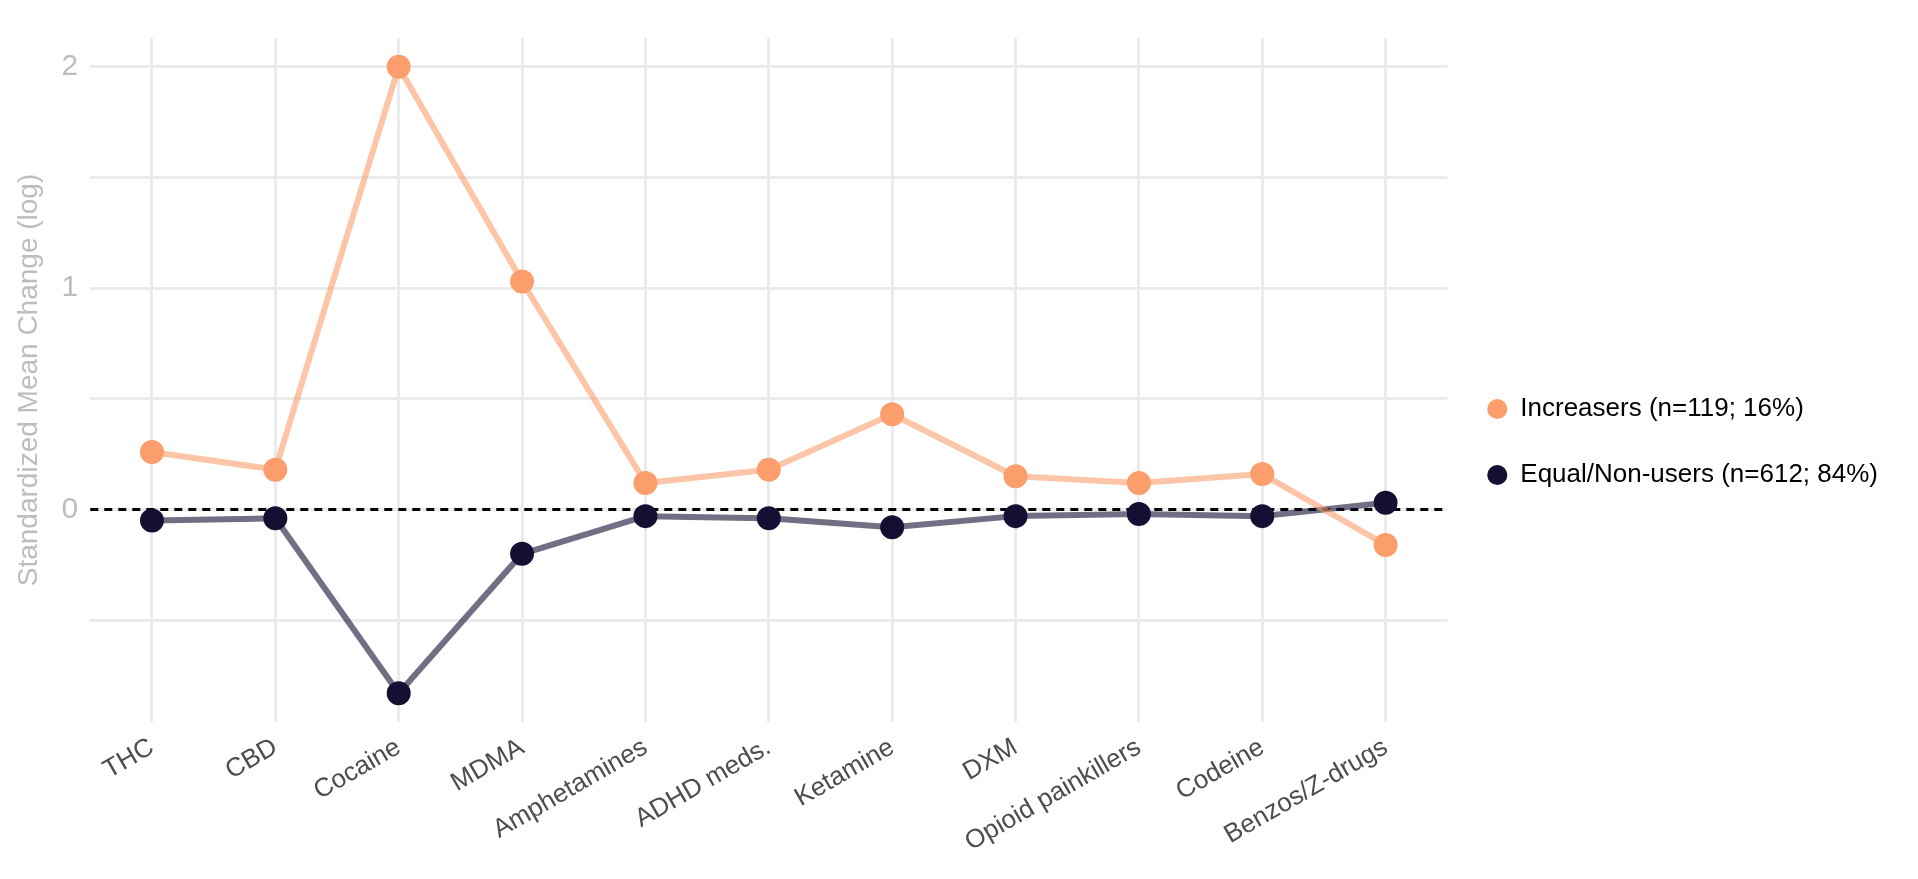 The width and height of the screenshot is (1918, 879). I want to click on x-tick-label: DXM, so click(990, 758).